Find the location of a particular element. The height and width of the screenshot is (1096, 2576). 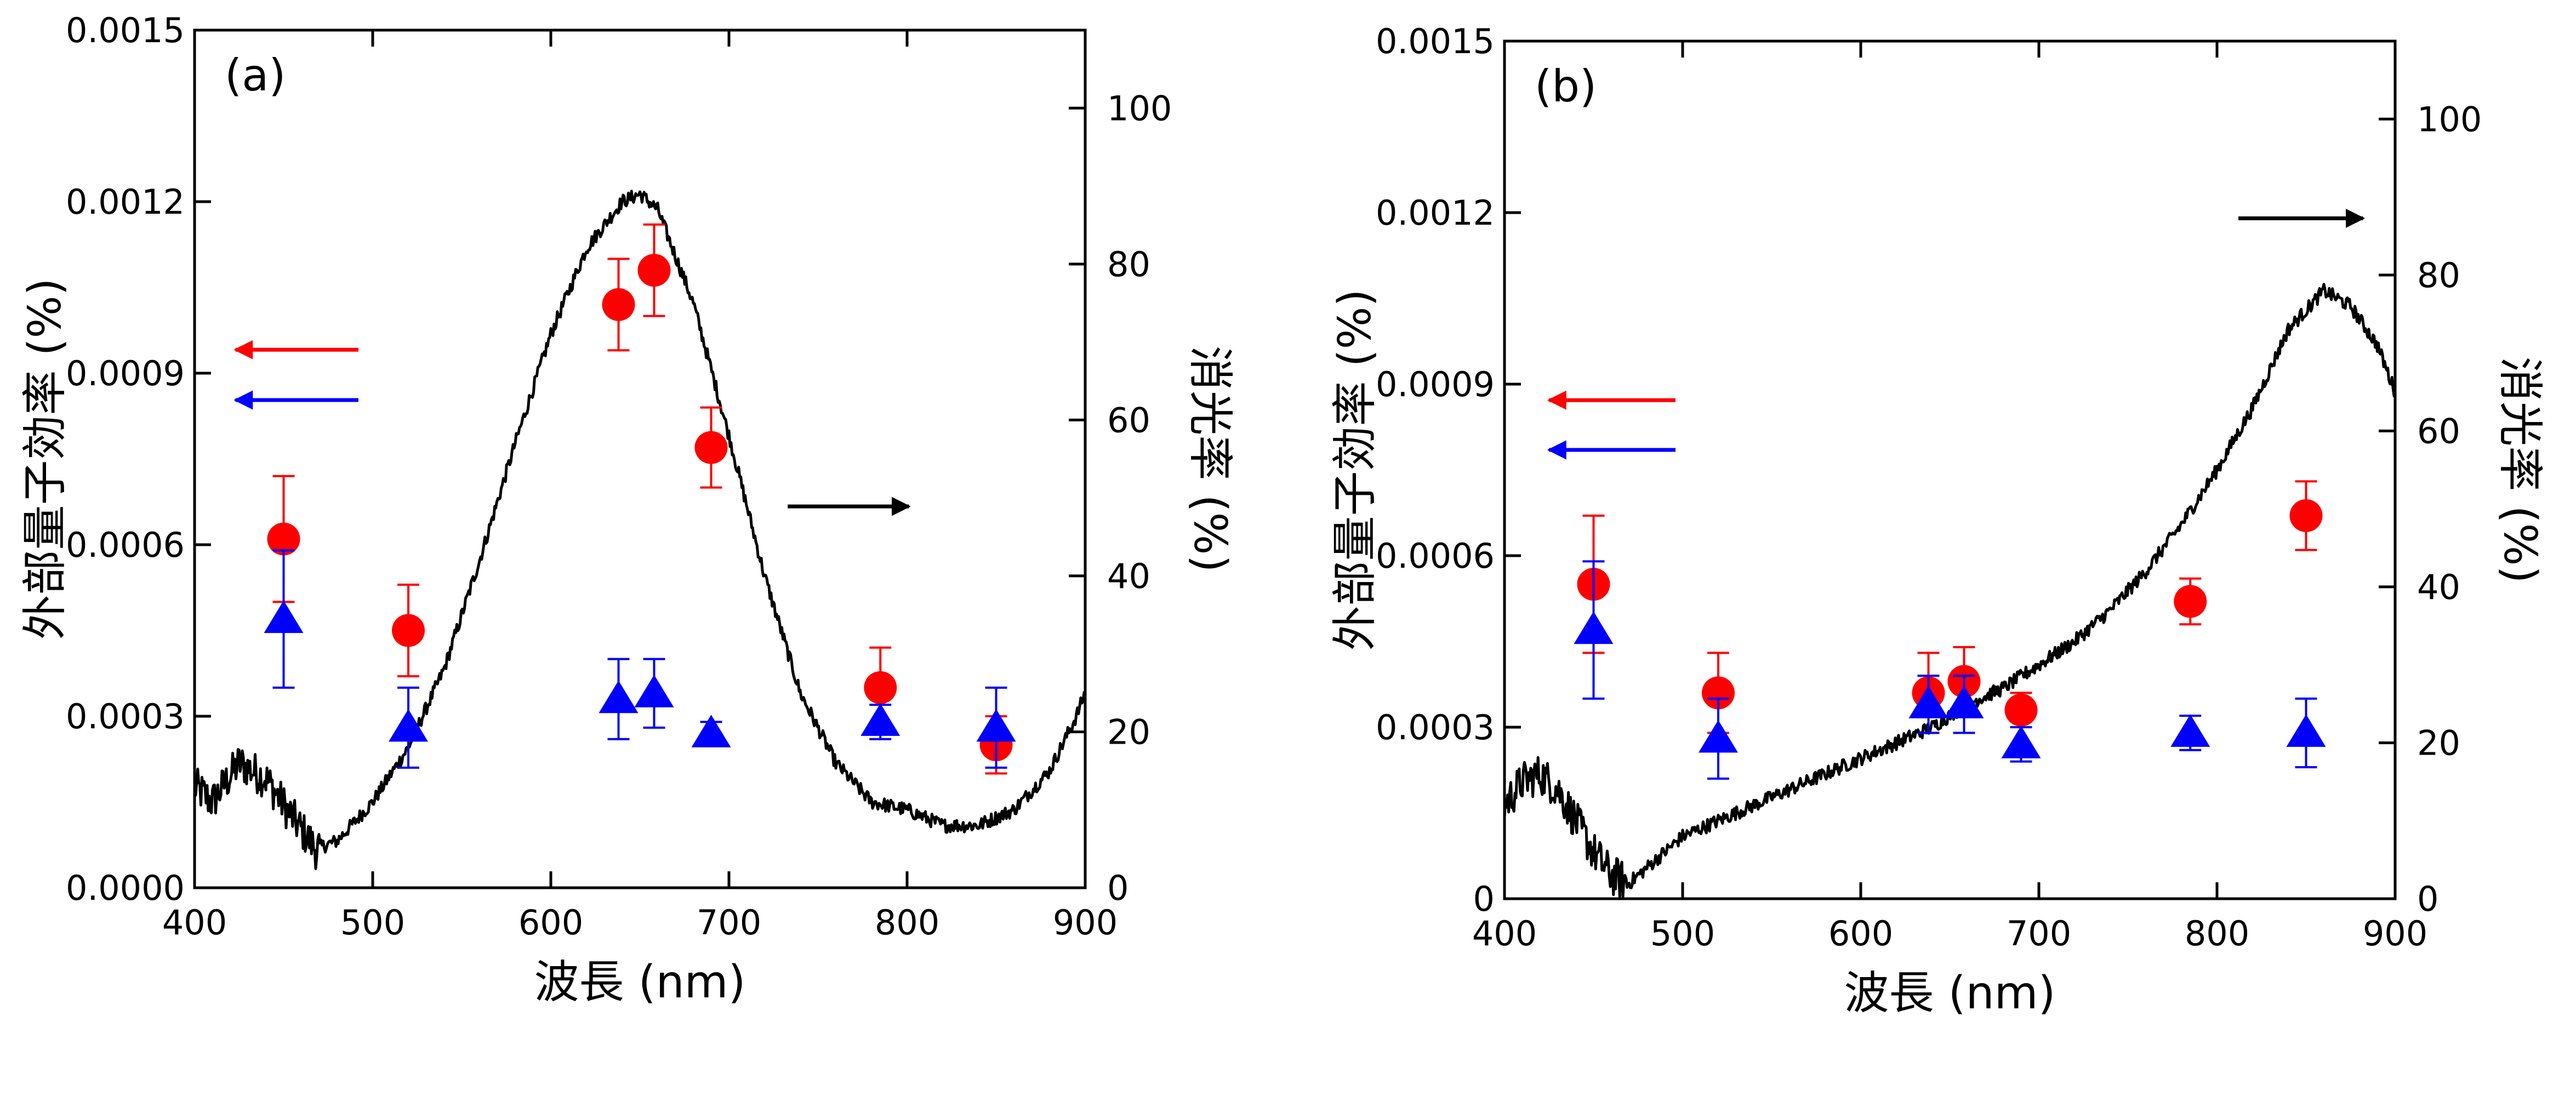

y-left-tick-label: 0.0000 is located at coordinates (125, 888).